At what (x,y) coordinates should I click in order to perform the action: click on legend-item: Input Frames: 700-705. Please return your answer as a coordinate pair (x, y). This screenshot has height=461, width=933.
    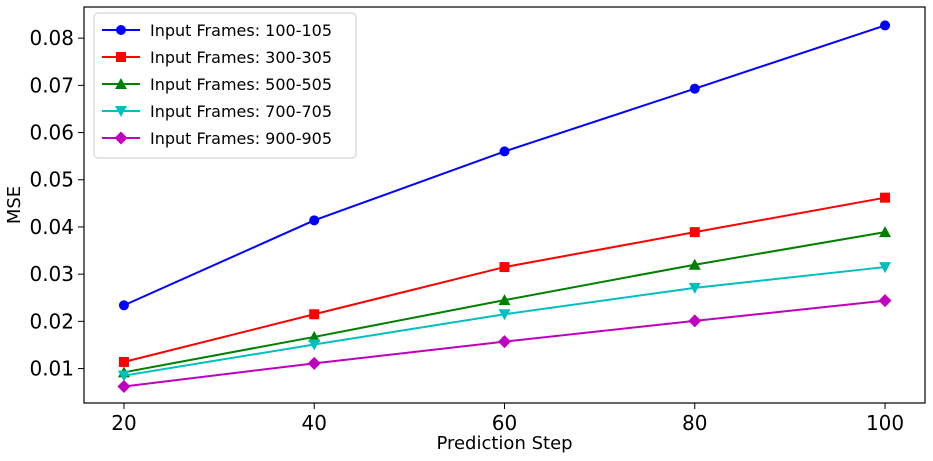
    Looking at the image, I should click on (217, 111).